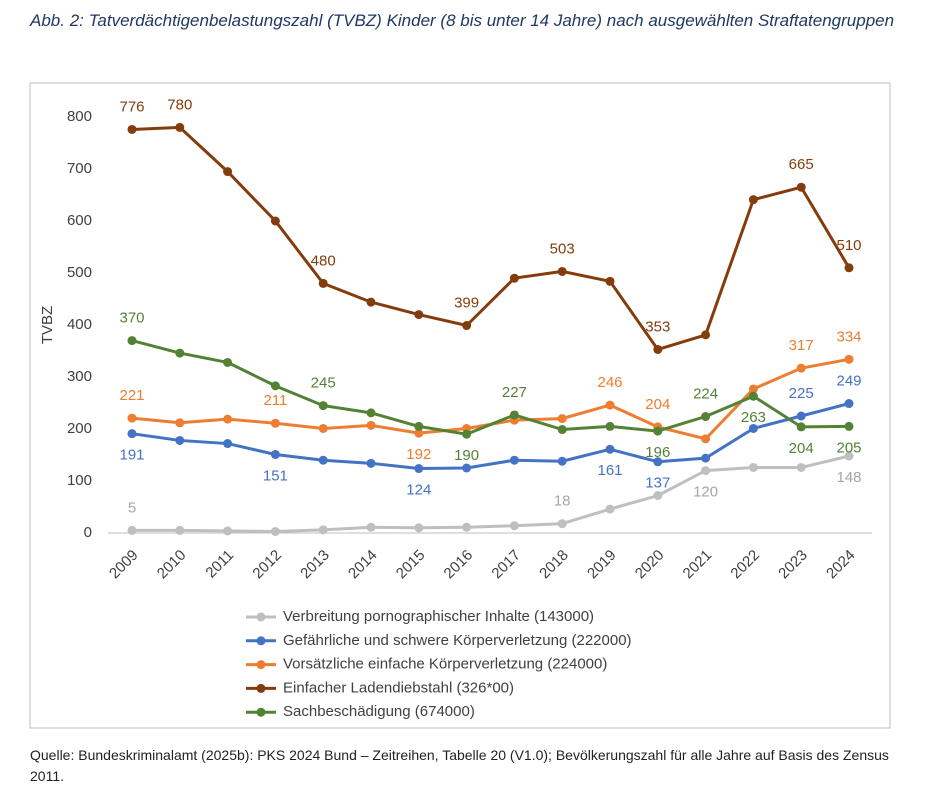 This screenshot has height=789, width=927. I want to click on data-label: 665, so click(801, 164).